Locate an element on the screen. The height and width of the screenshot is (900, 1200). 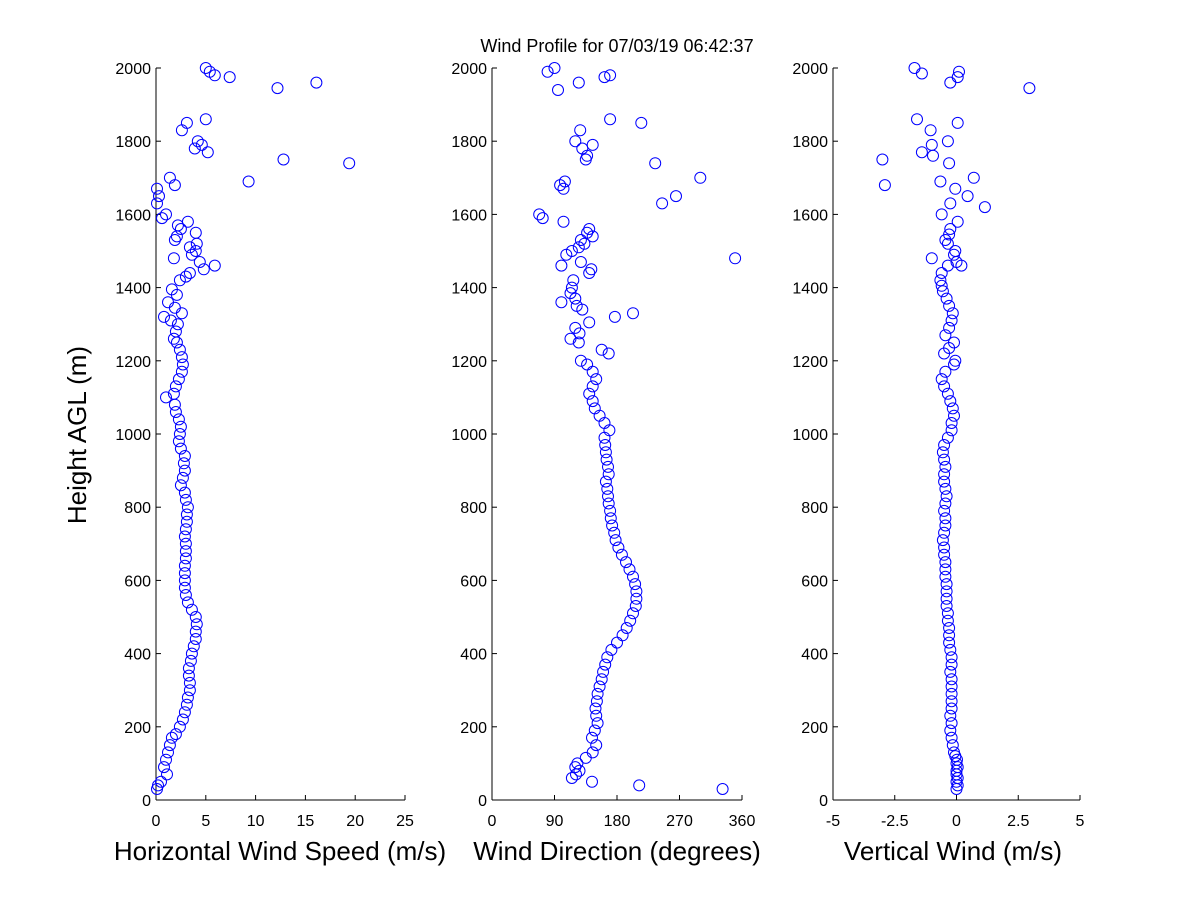
x-axis-label: Vertical Wind (m/s) is located at coordinates (953, 851).